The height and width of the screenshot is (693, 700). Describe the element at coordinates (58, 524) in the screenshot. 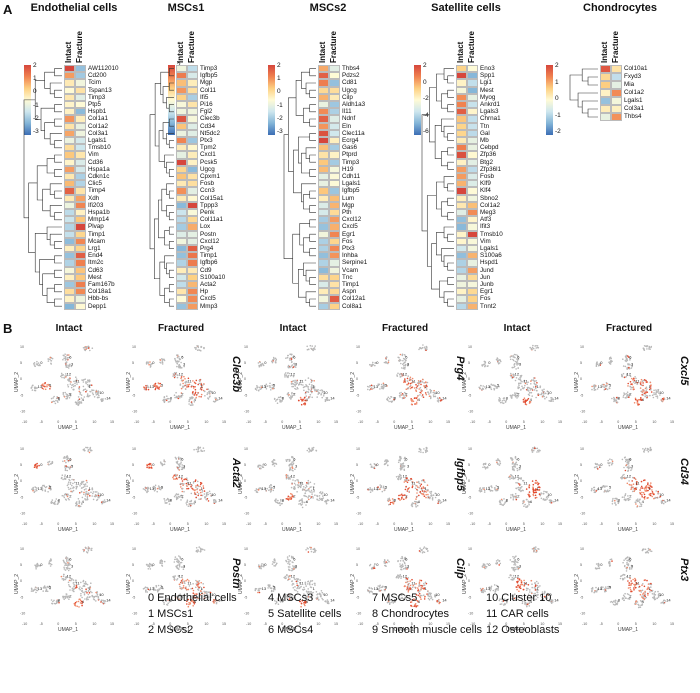

I see `axis-x-tick: 0` at that location.